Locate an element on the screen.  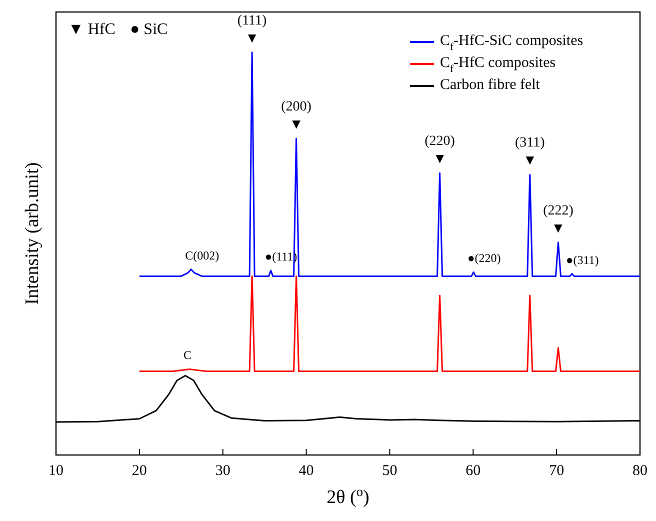
legend-label: C$_{f}$-HfC-SiC composites is located at coordinates (512, 43).